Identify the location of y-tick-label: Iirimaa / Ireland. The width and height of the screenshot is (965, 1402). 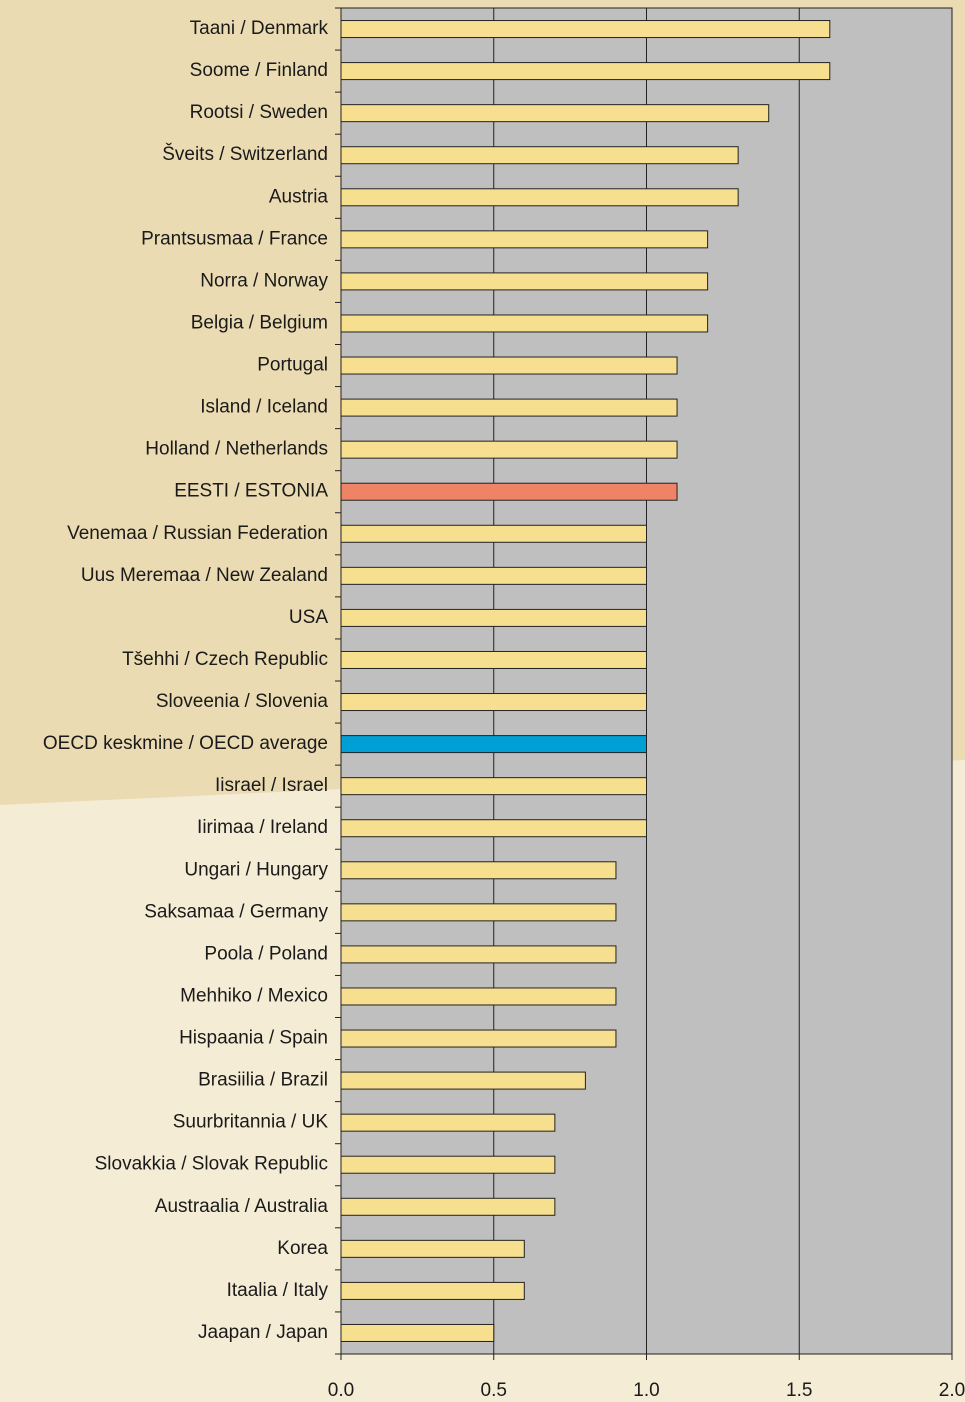
(262, 827).